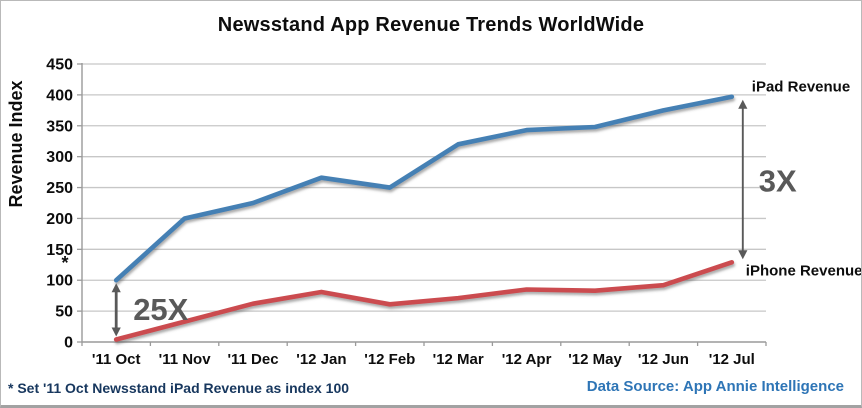  What do you see at coordinates (804, 270) in the screenshot?
I see `iphone-revenue-label: iPhone Revenue` at bounding box center [804, 270].